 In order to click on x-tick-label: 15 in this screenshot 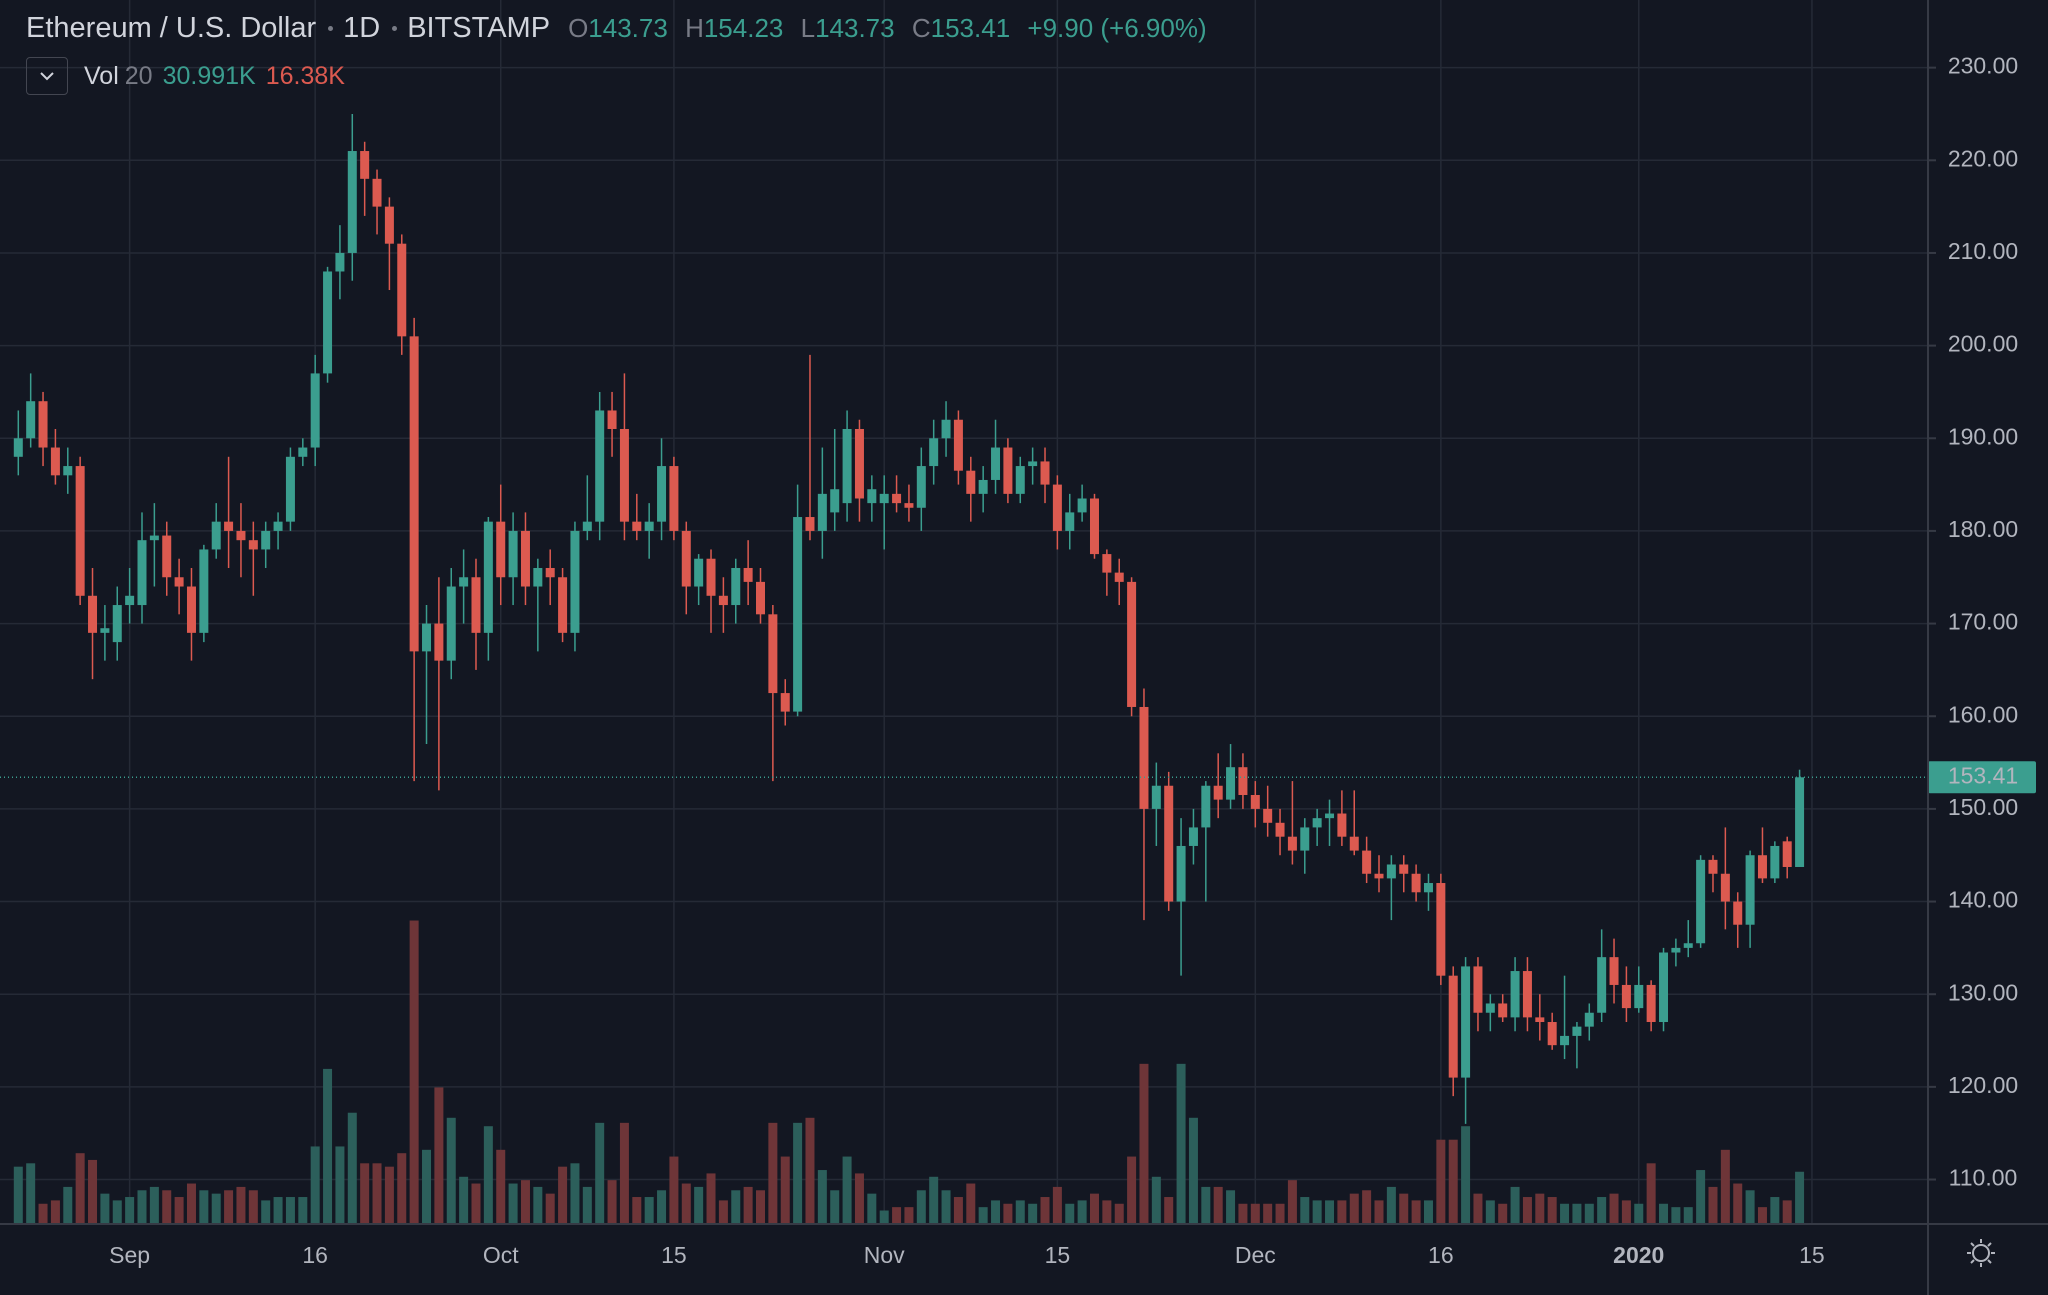, I will do `click(674, 1255)`.